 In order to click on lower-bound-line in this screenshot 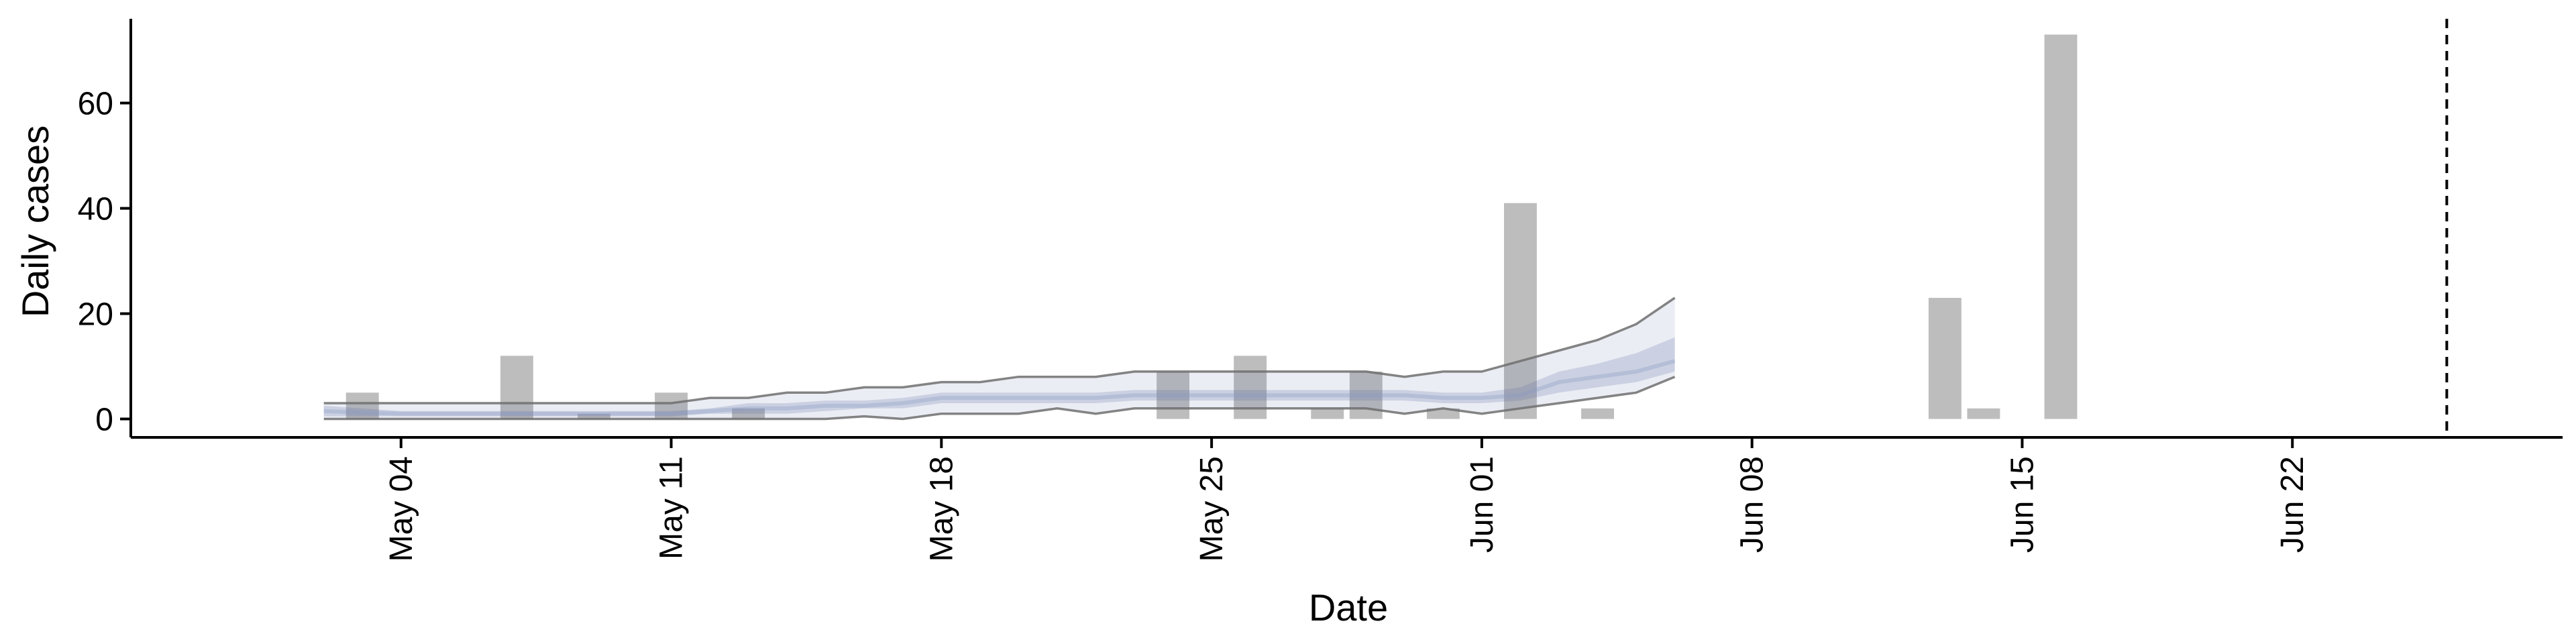, I will do `click(999, 398)`.